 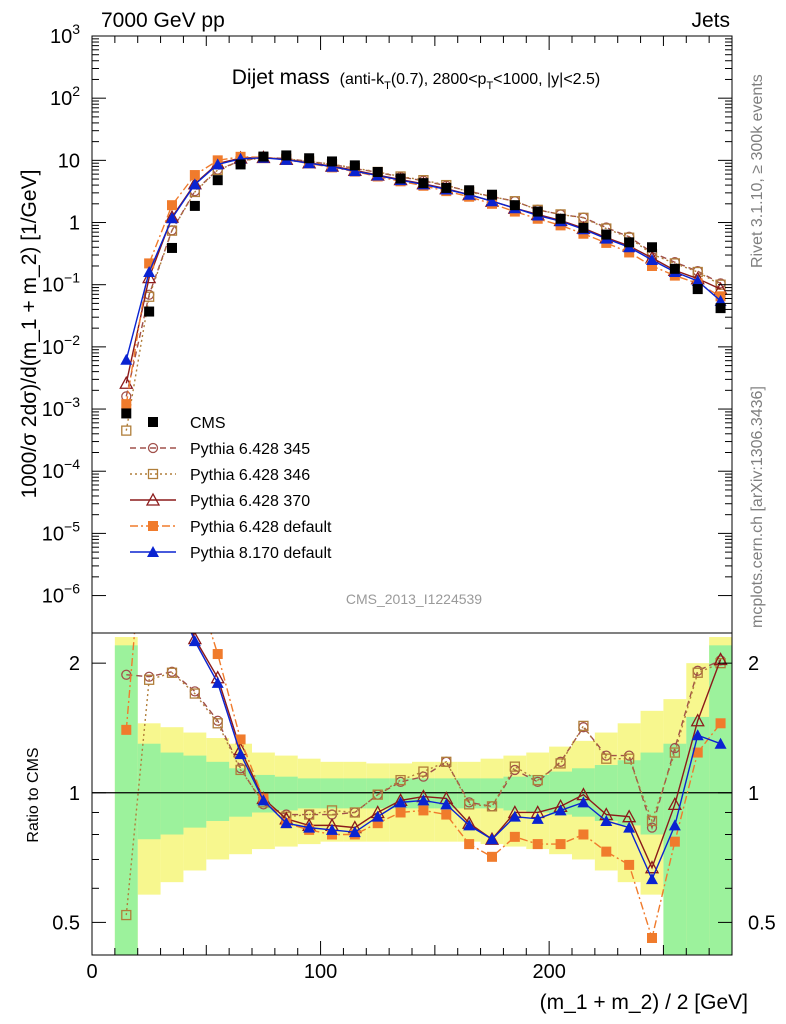 I want to click on mcplots-label: mcplots.cern.ch [arXiv:1306.3436], so click(x=757, y=507).